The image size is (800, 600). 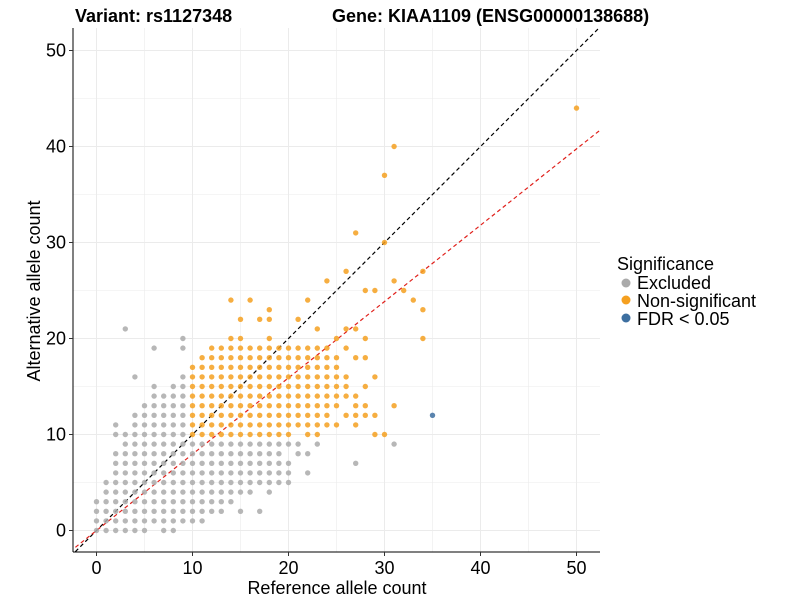 I want to click on x-axis-label: Reference allele count, so click(x=336, y=588).